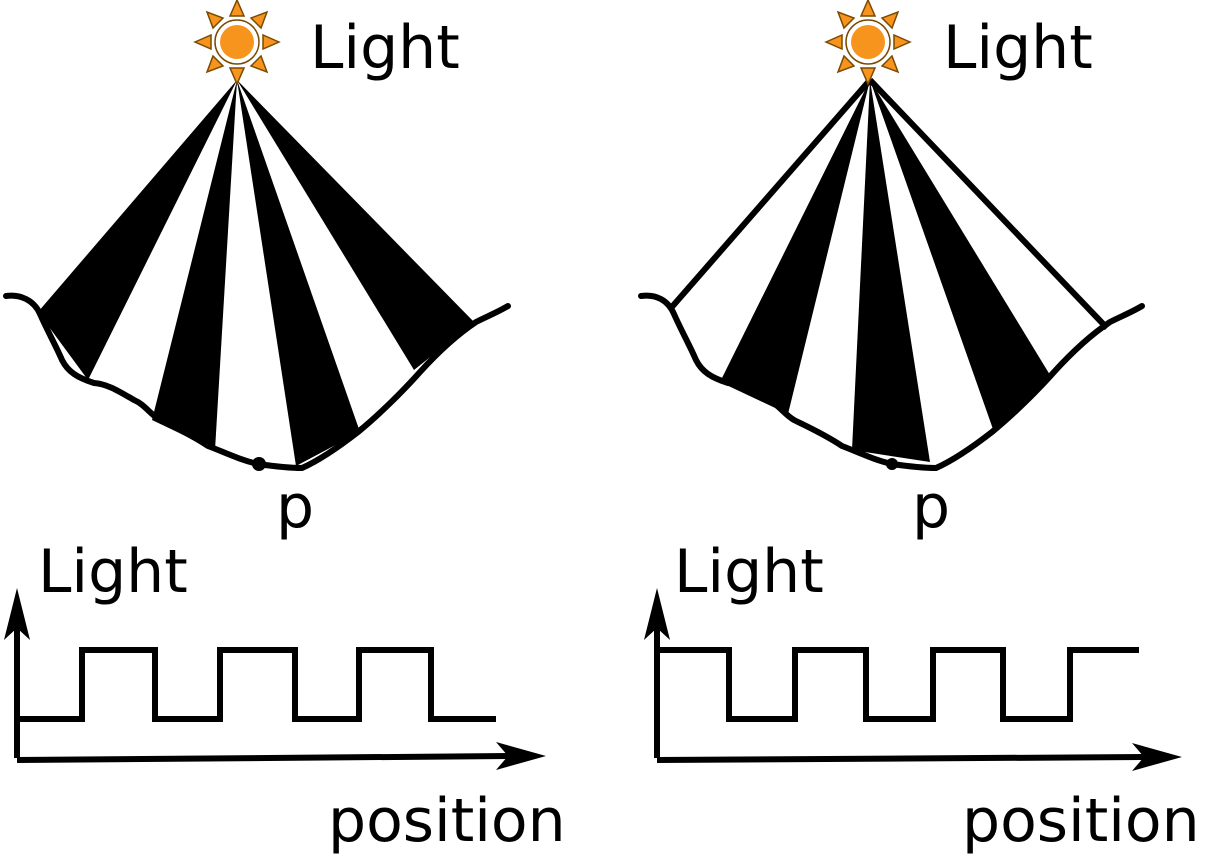 The image size is (1217, 858). Describe the element at coordinates (1157, 757) in the screenshot. I see `right-x-arrowhead` at that location.